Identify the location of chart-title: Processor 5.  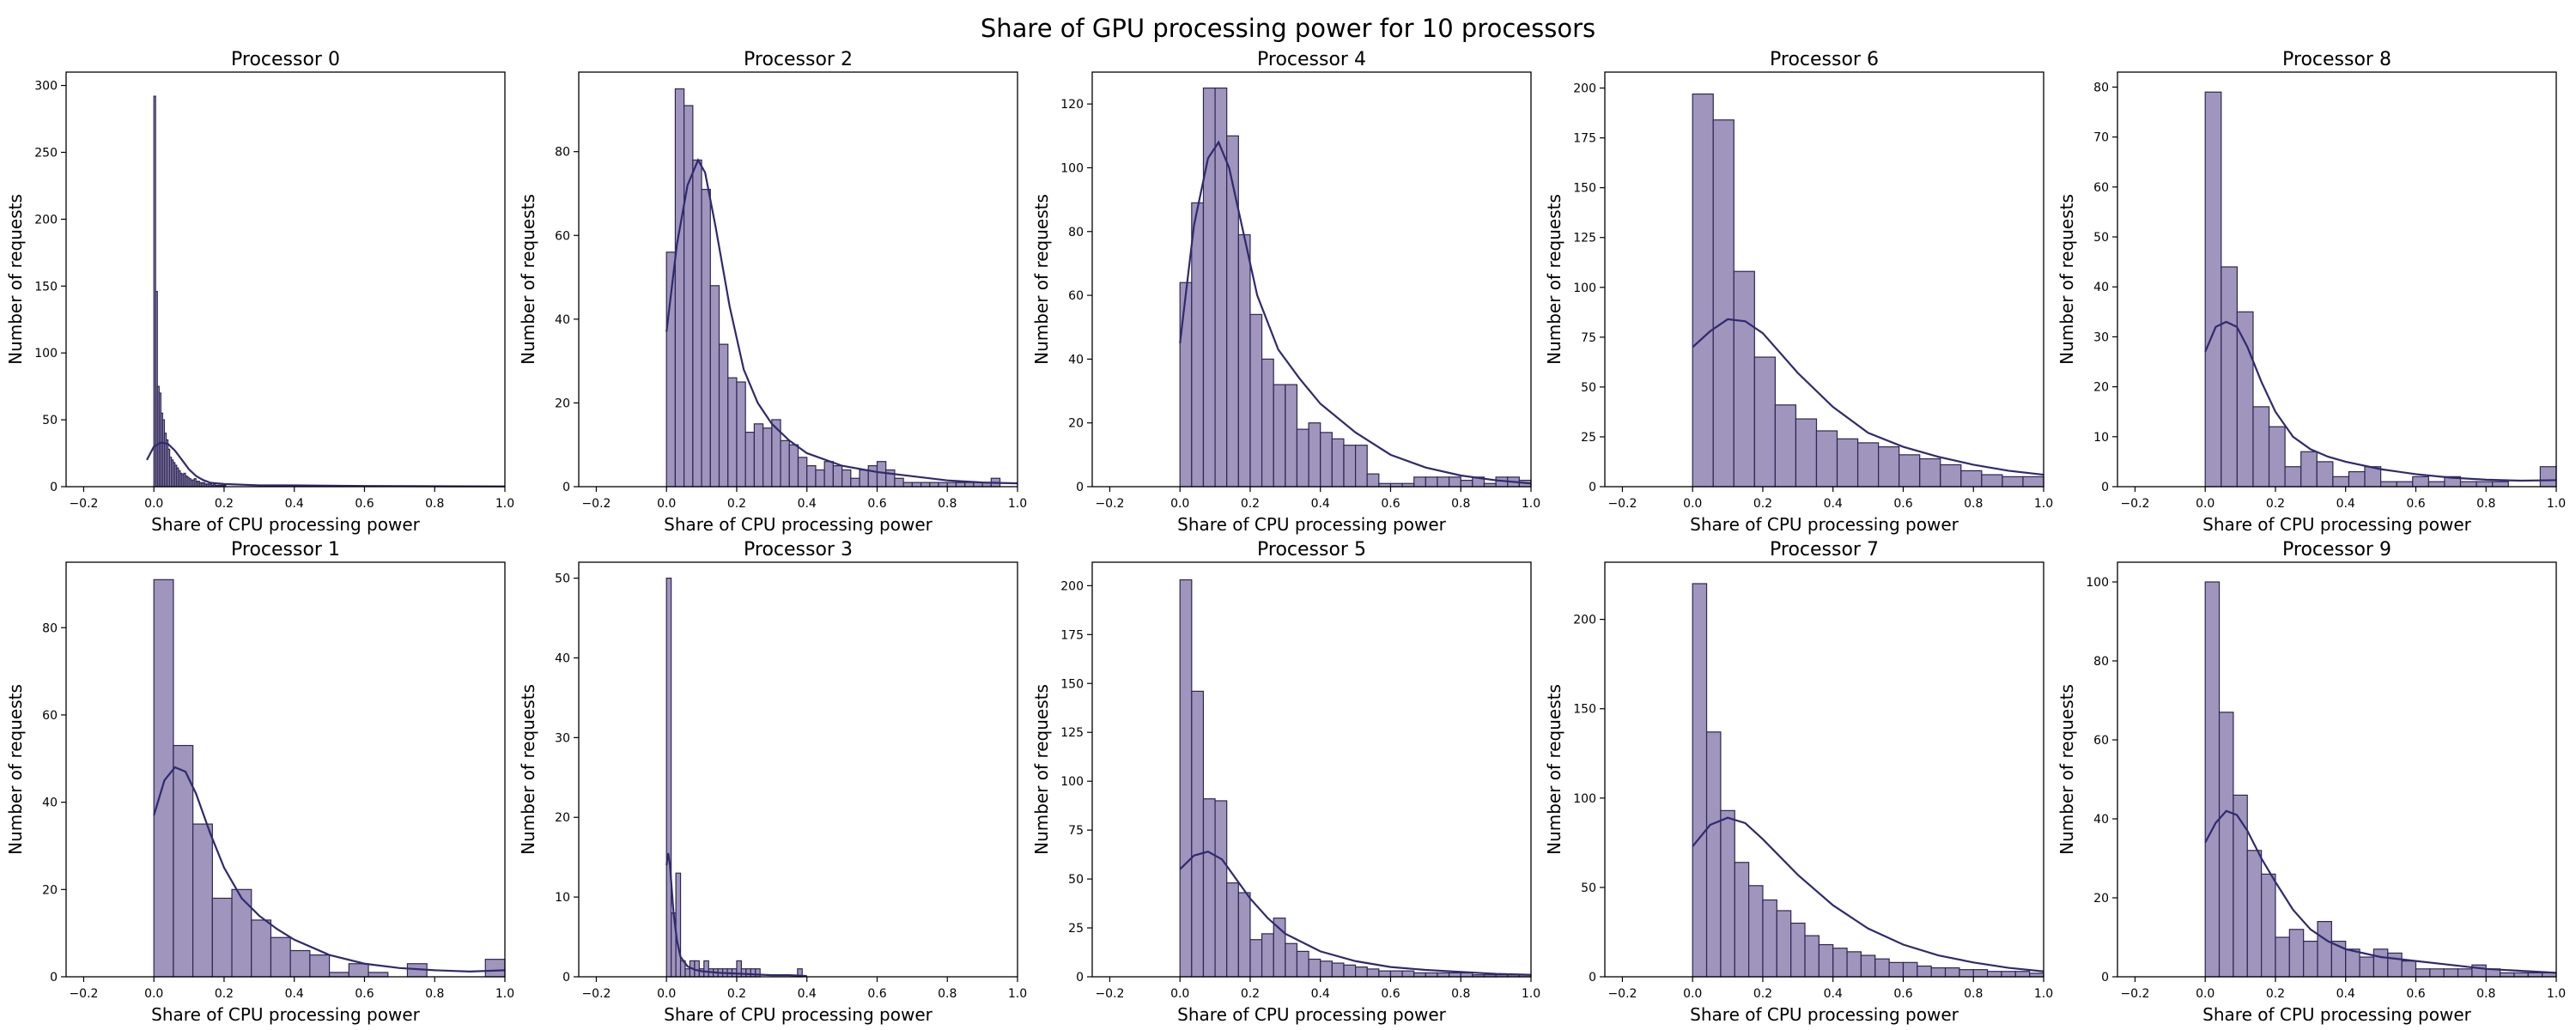
(1312, 549).